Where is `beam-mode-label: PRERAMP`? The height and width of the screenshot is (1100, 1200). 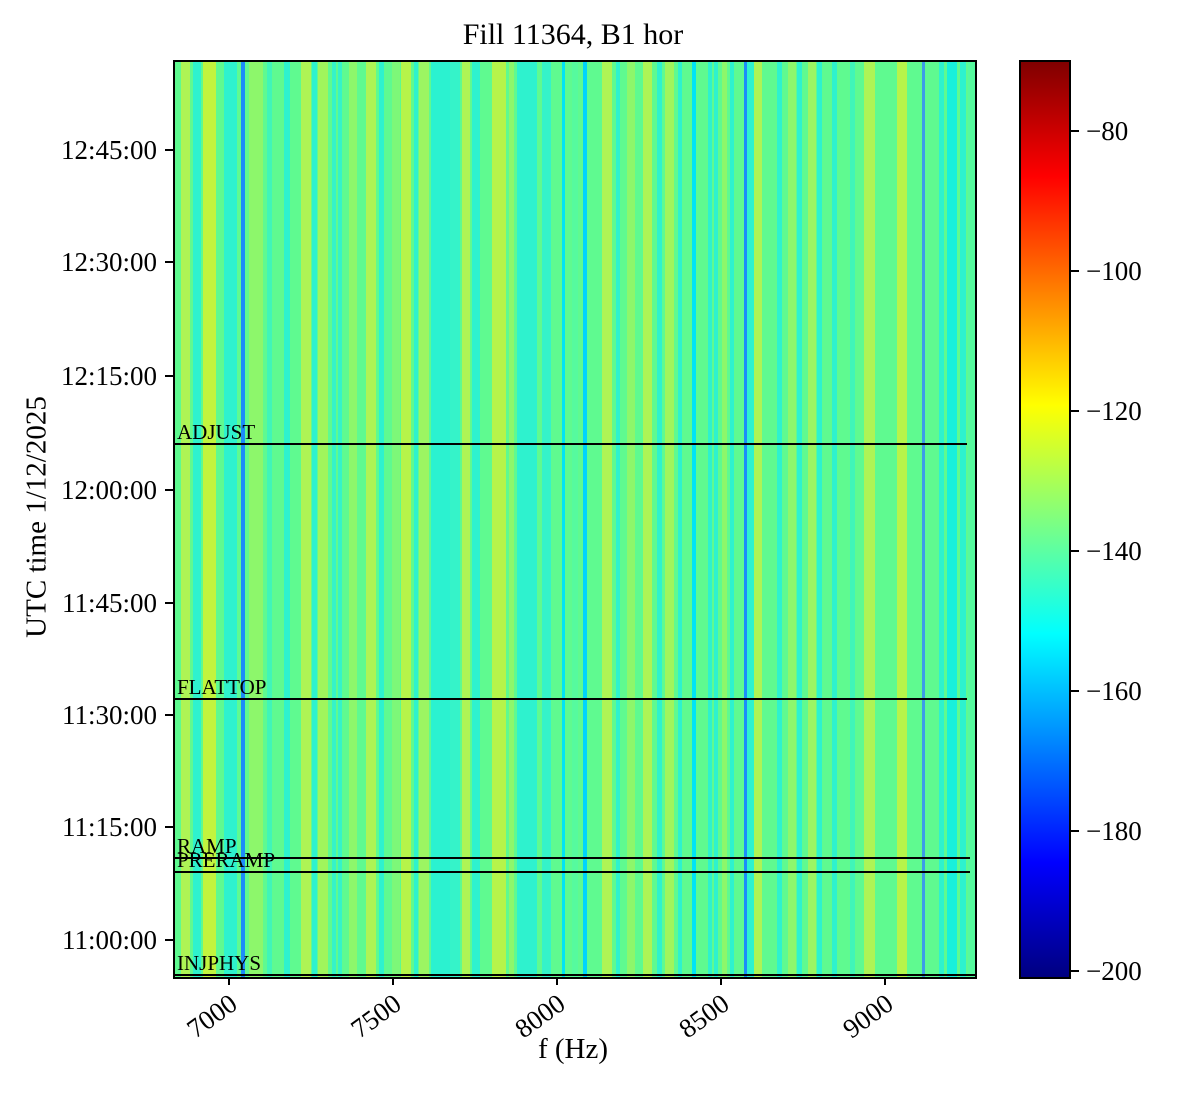 beam-mode-label: PRERAMP is located at coordinates (226, 859).